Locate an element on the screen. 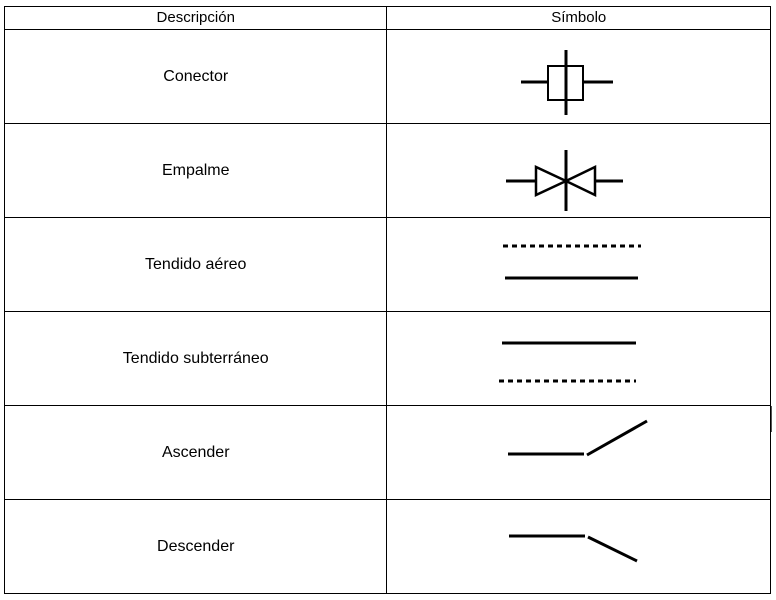  row-description-underground: Tendido subterráneo is located at coordinates (195, 358).